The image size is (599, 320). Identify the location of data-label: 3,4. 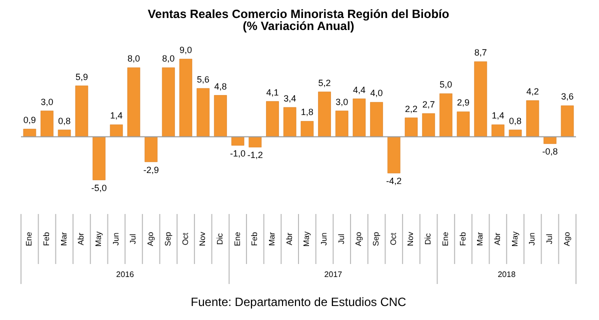
(290, 98).